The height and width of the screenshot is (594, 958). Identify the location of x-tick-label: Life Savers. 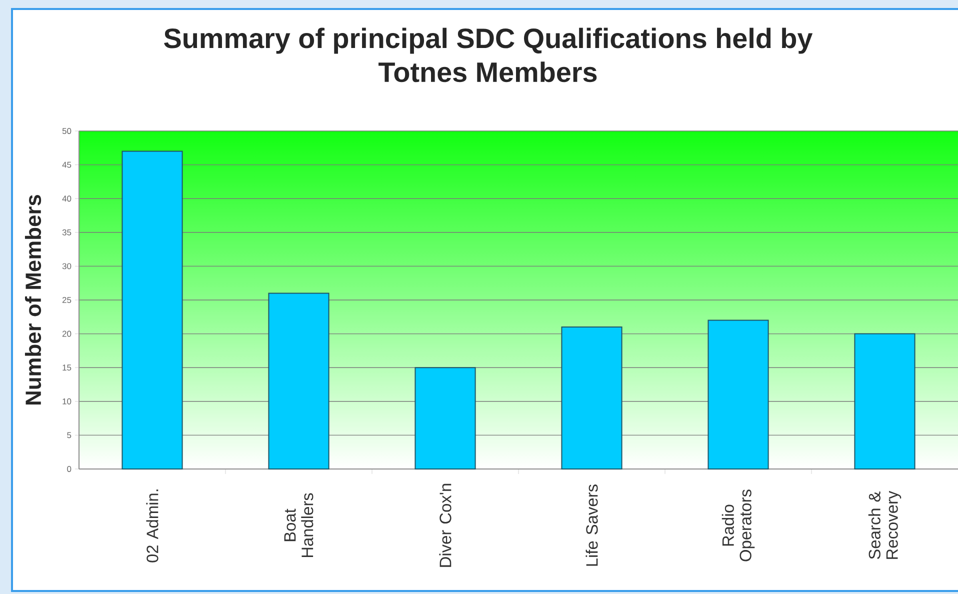
(592, 525).